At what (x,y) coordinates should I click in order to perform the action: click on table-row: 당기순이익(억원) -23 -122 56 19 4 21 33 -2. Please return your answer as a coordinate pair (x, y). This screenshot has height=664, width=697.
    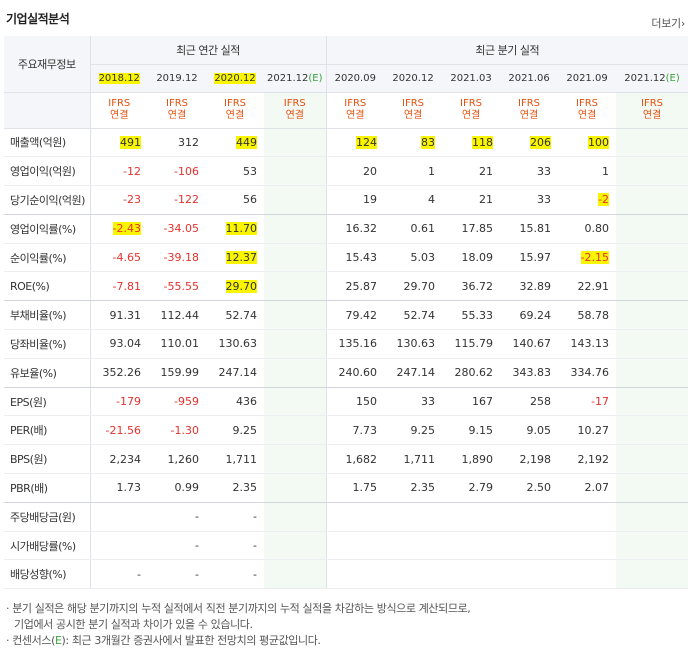
    Looking at the image, I should click on (346, 200).